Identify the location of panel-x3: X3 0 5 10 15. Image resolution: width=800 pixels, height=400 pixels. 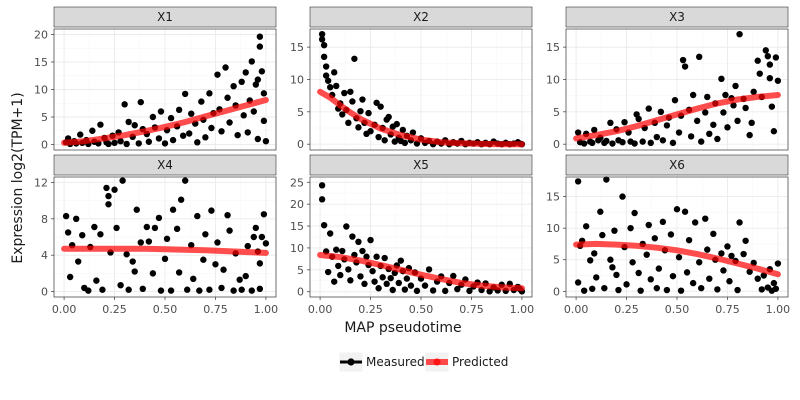
(667, 78).